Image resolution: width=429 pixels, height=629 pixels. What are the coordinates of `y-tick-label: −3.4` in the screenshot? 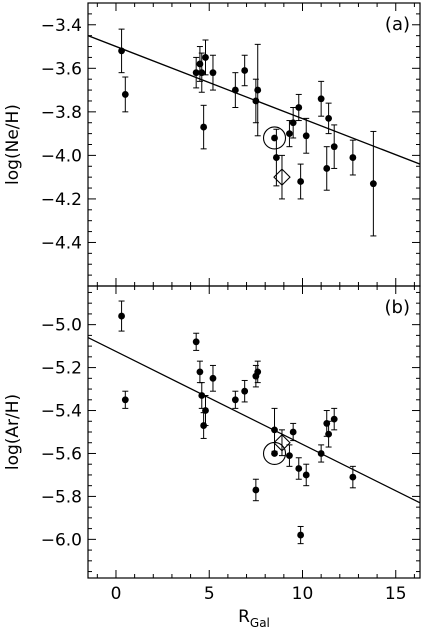 It's located at (61, 26).